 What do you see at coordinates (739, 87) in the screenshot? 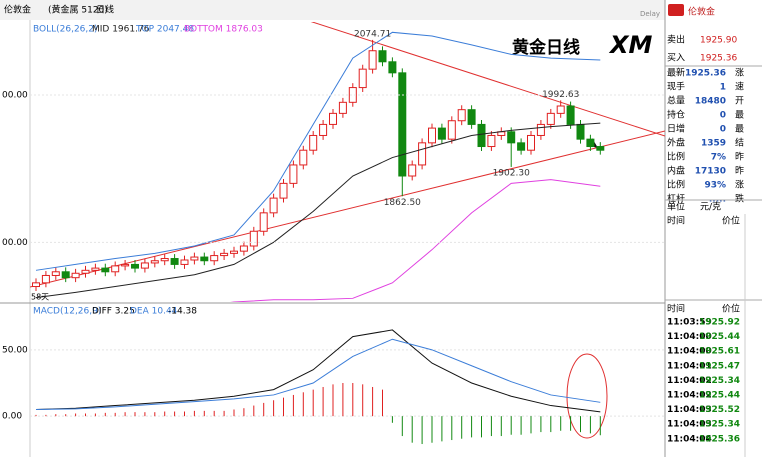
I see `quote-text: 速` at bounding box center [739, 87].